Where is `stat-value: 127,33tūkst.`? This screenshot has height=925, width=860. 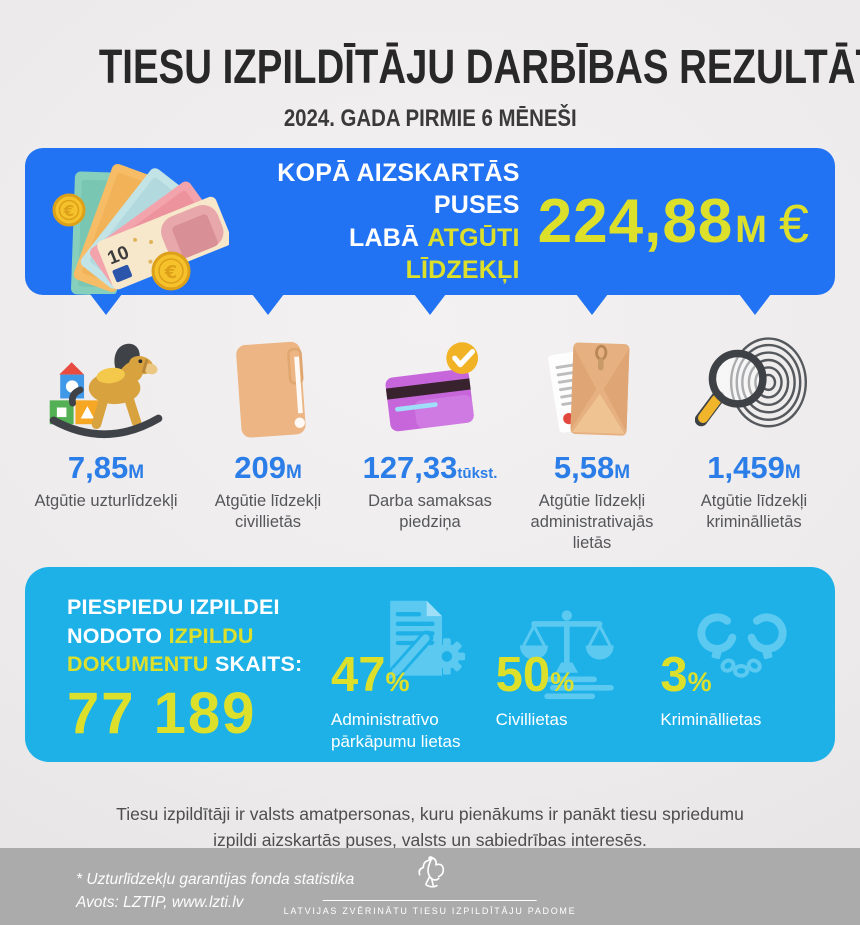
stat-value: 127,33tūkst. is located at coordinates (430, 467).